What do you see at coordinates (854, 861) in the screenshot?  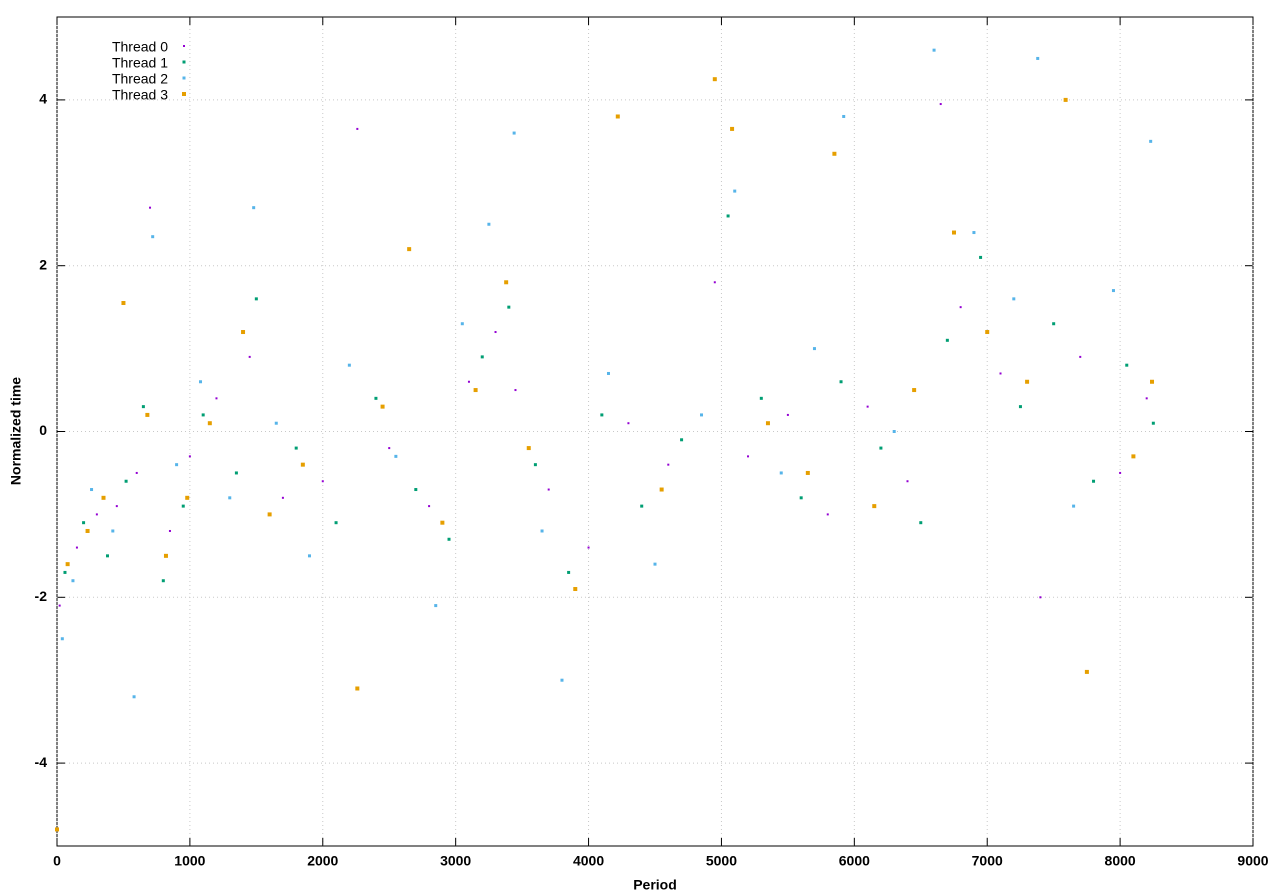 I see `x-tick-label: 6000` at bounding box center [854, 861].